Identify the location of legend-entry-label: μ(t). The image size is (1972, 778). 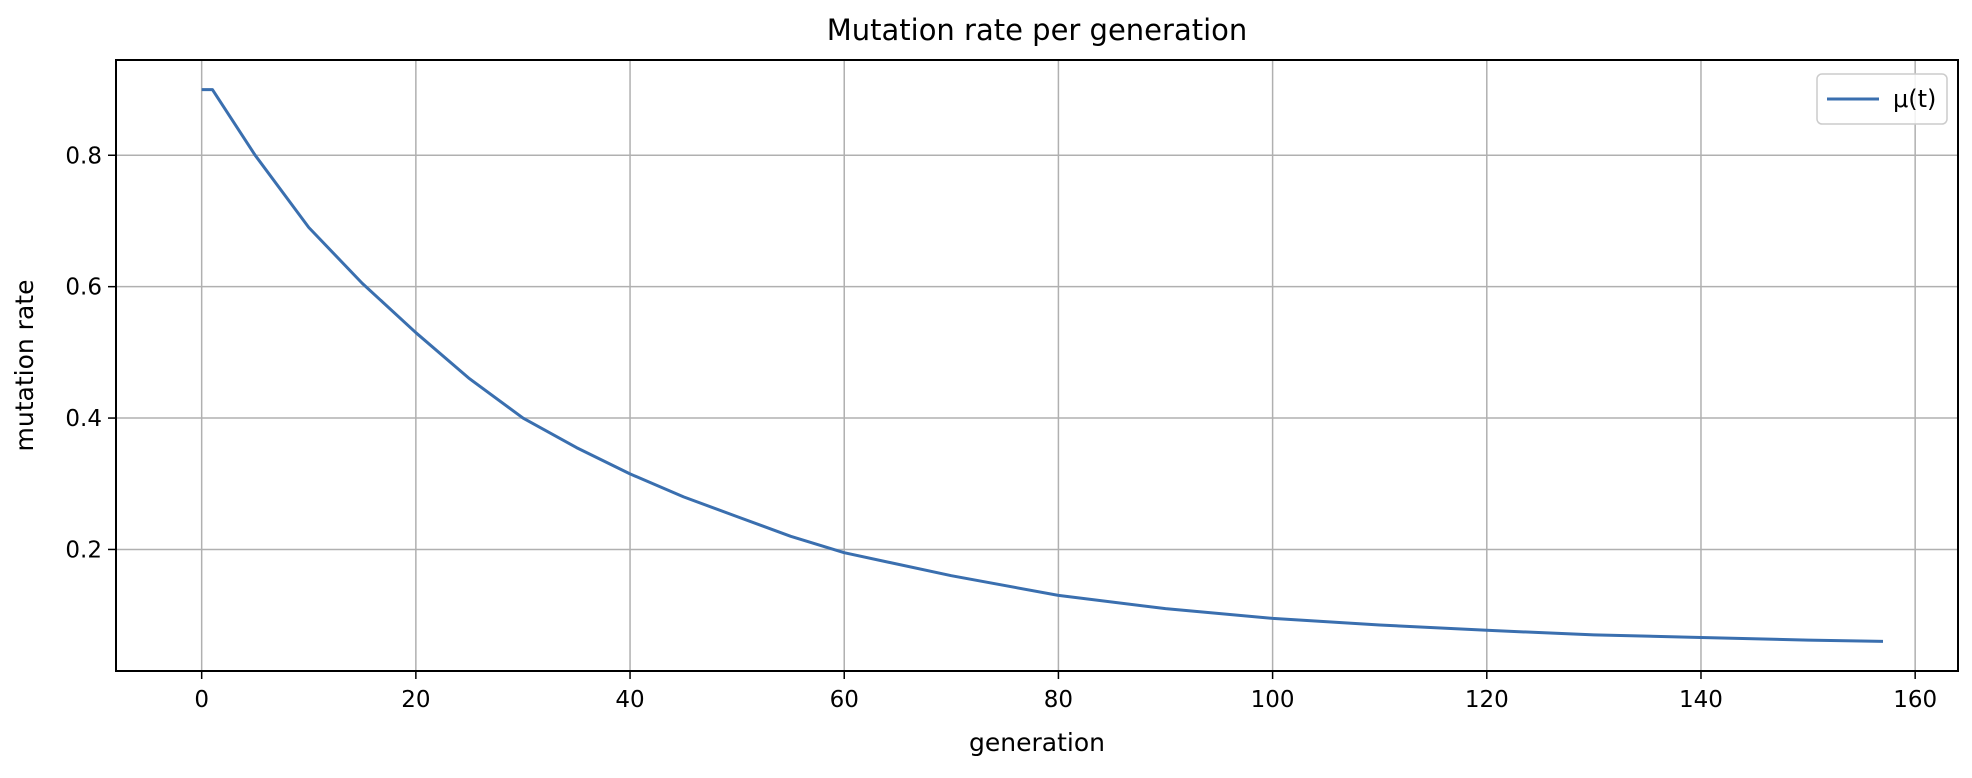
(1914, 99).